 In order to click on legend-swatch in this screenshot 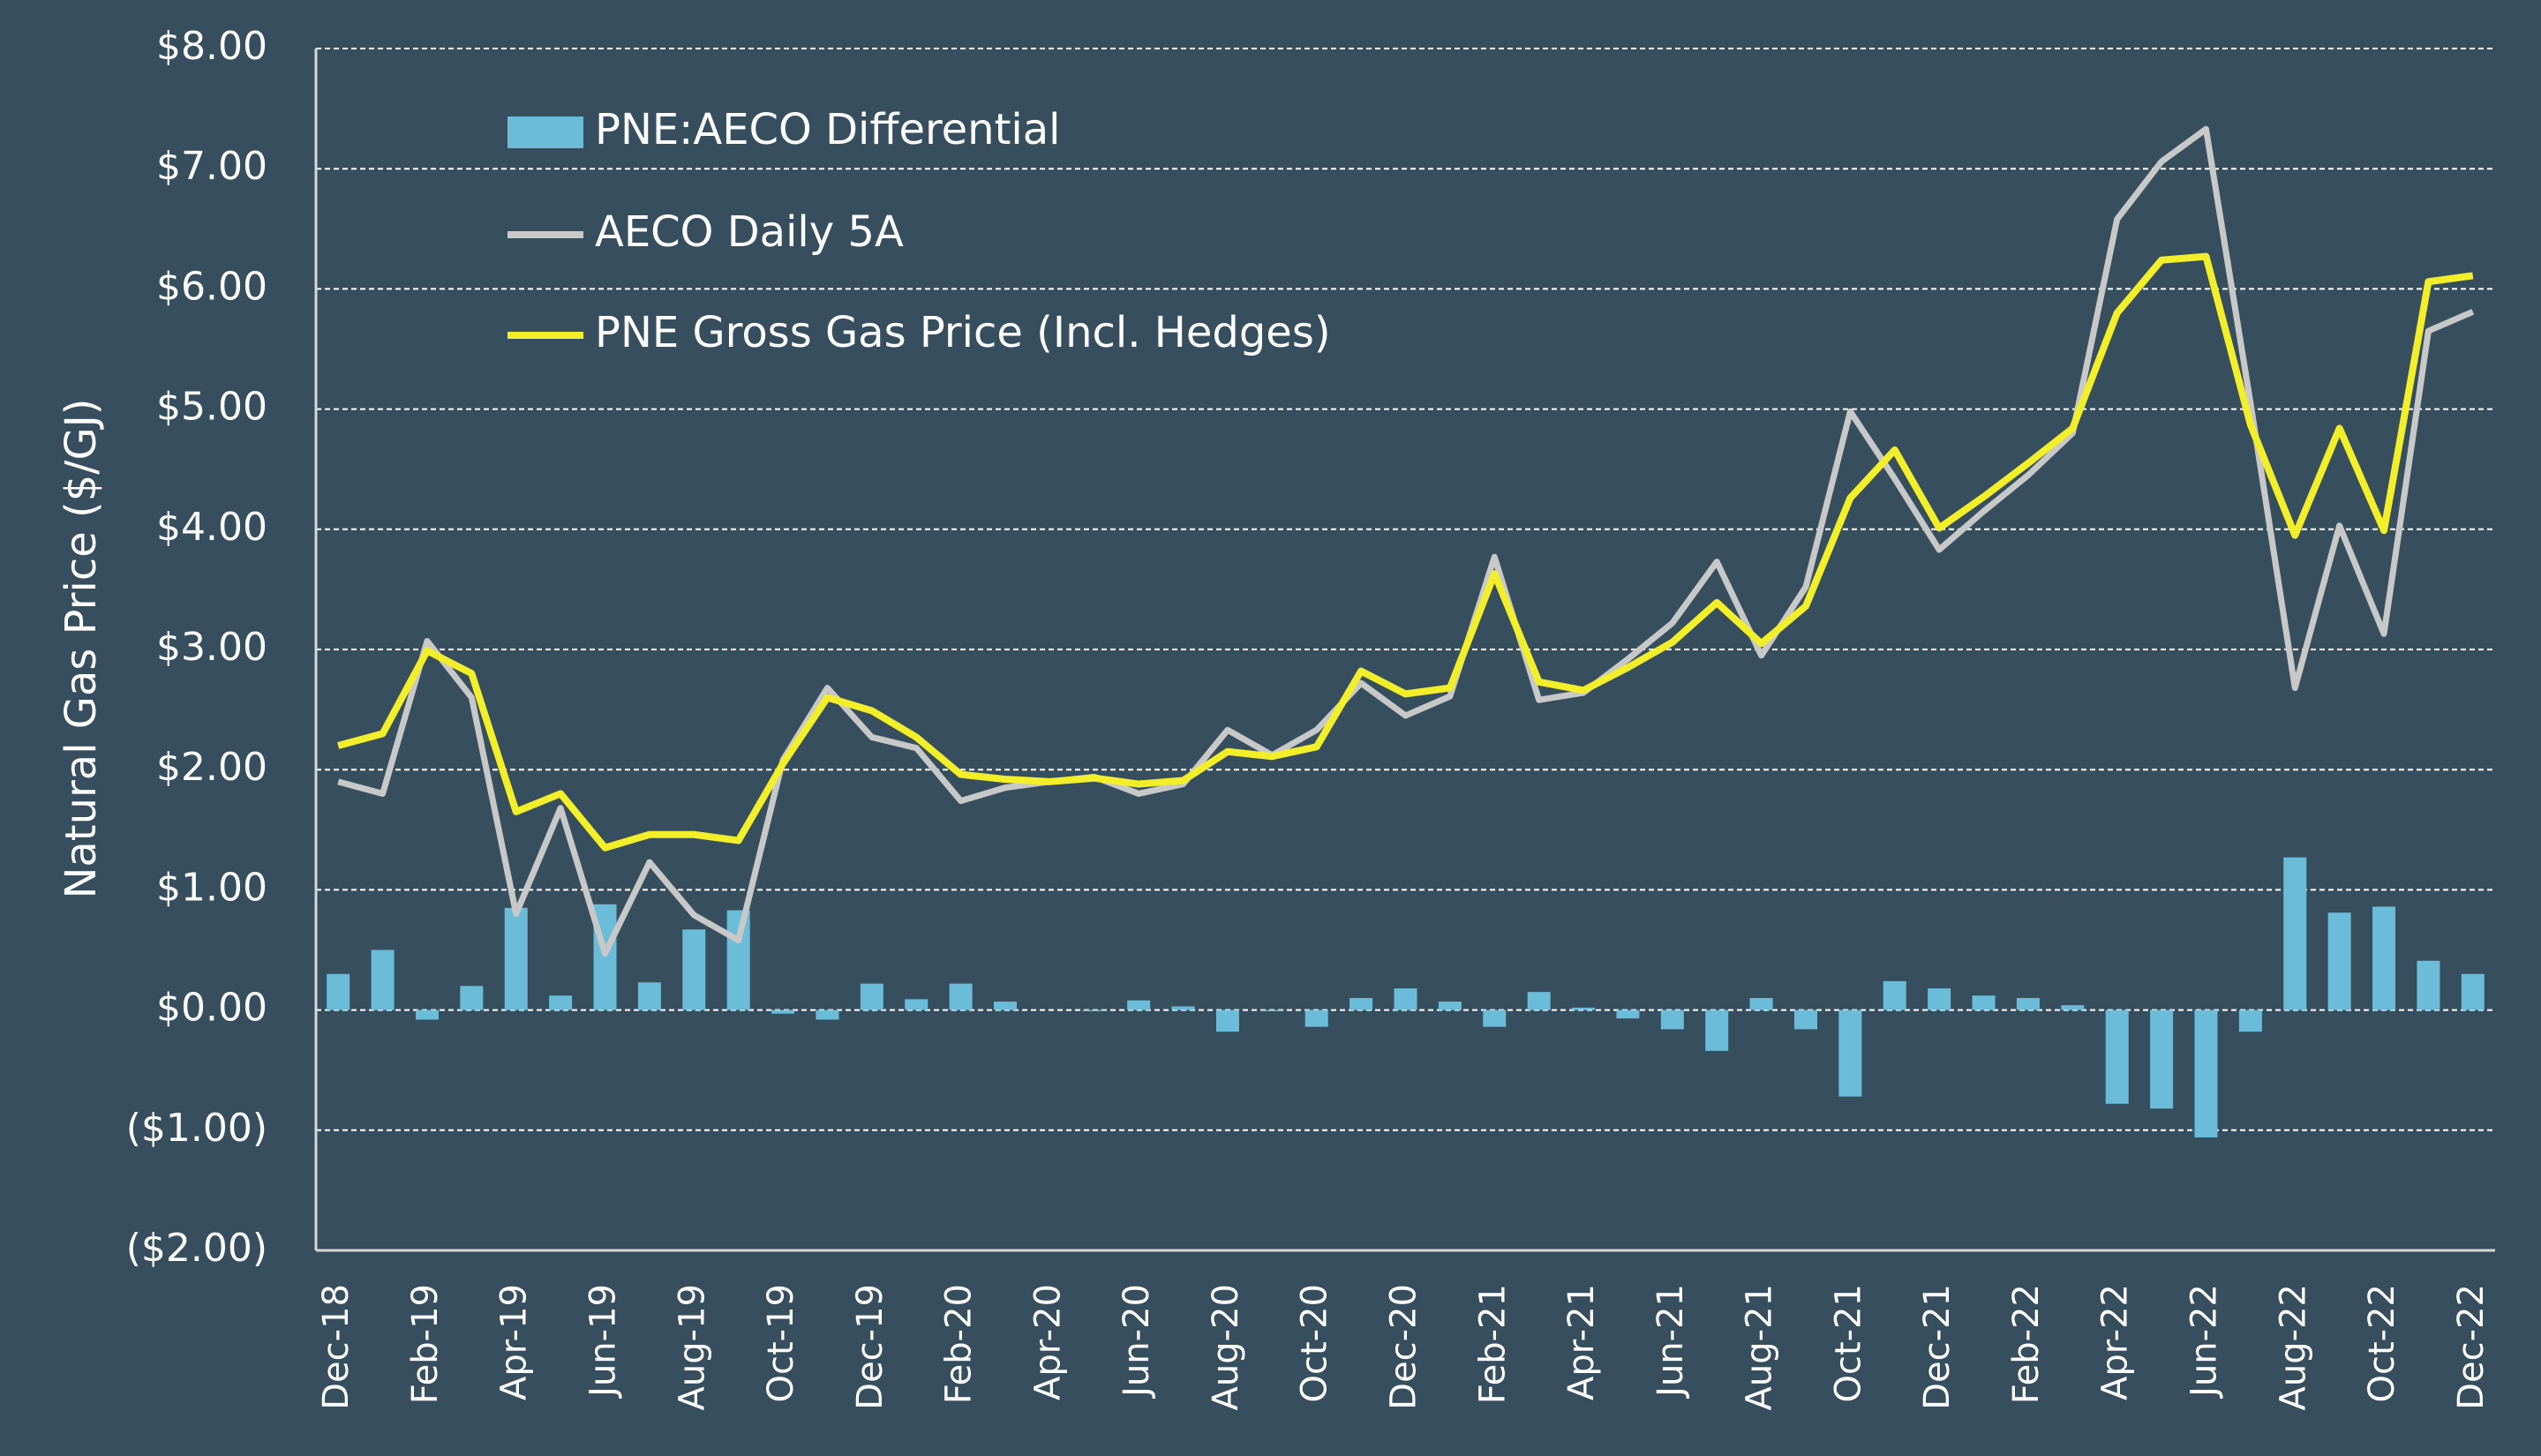, I will do `click(545, 132)`.